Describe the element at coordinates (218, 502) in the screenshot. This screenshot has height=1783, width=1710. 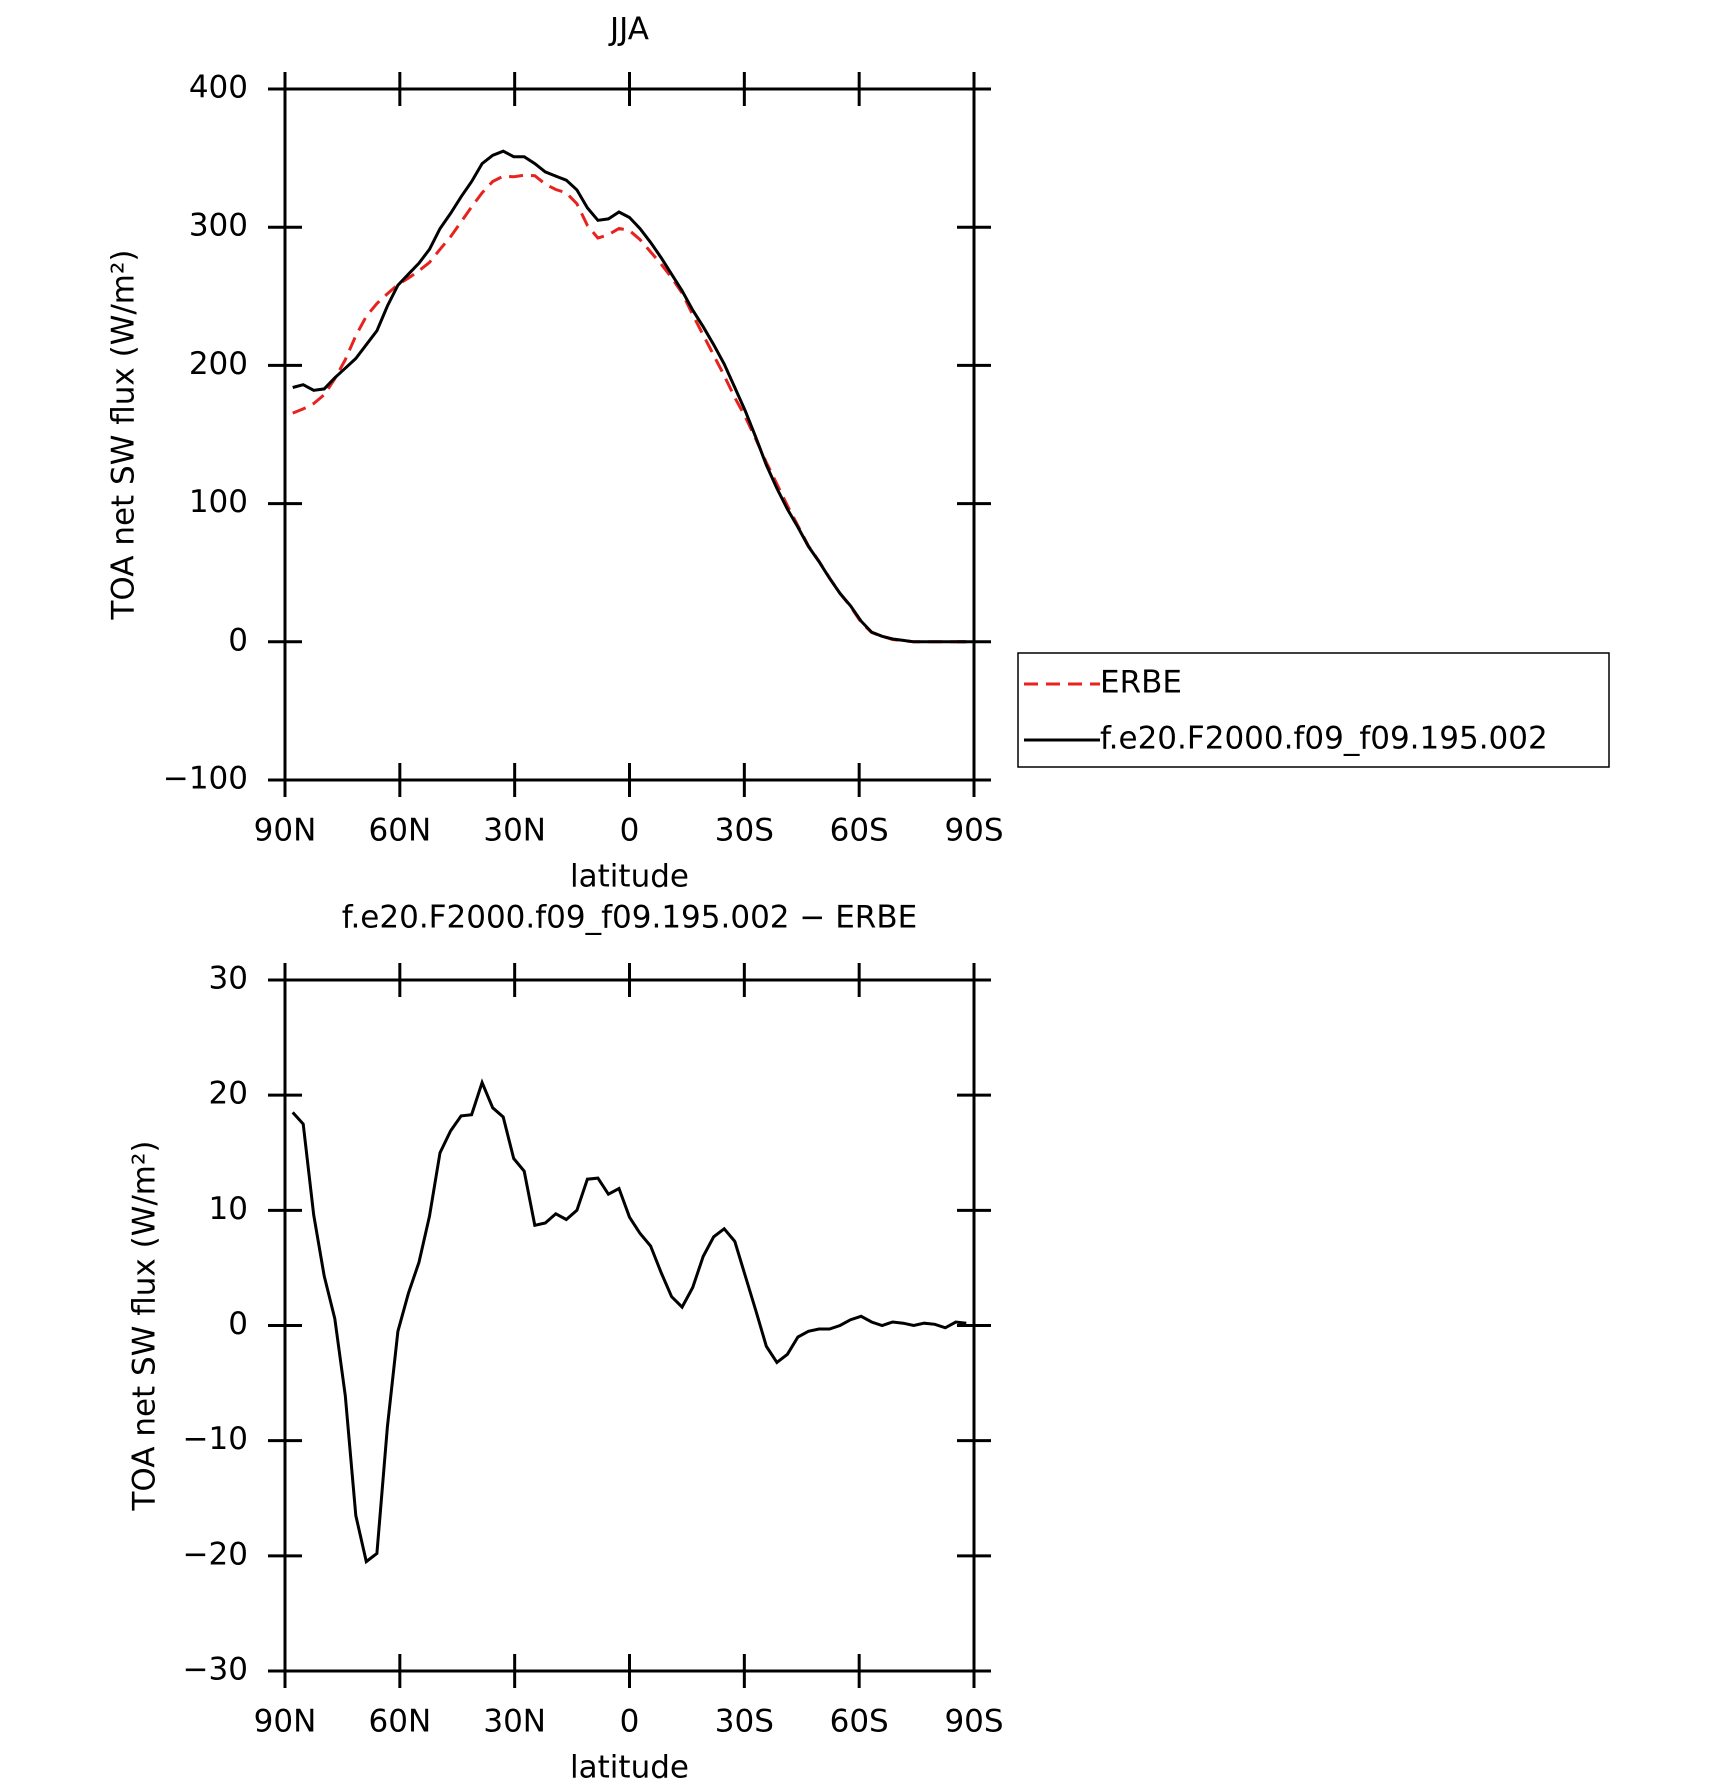
I see `y-tick-label: 100` at that location.